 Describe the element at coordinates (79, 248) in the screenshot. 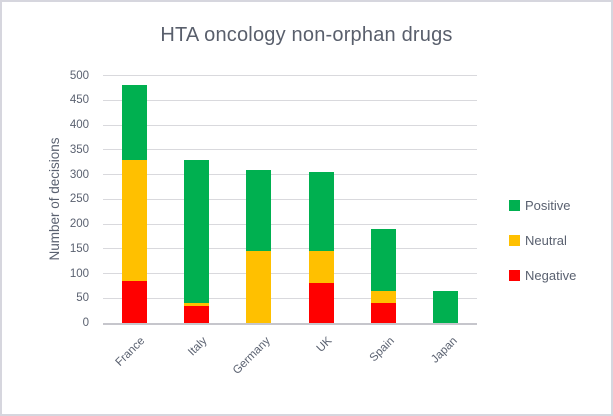

I see `y-tick-label: 150` at that location.